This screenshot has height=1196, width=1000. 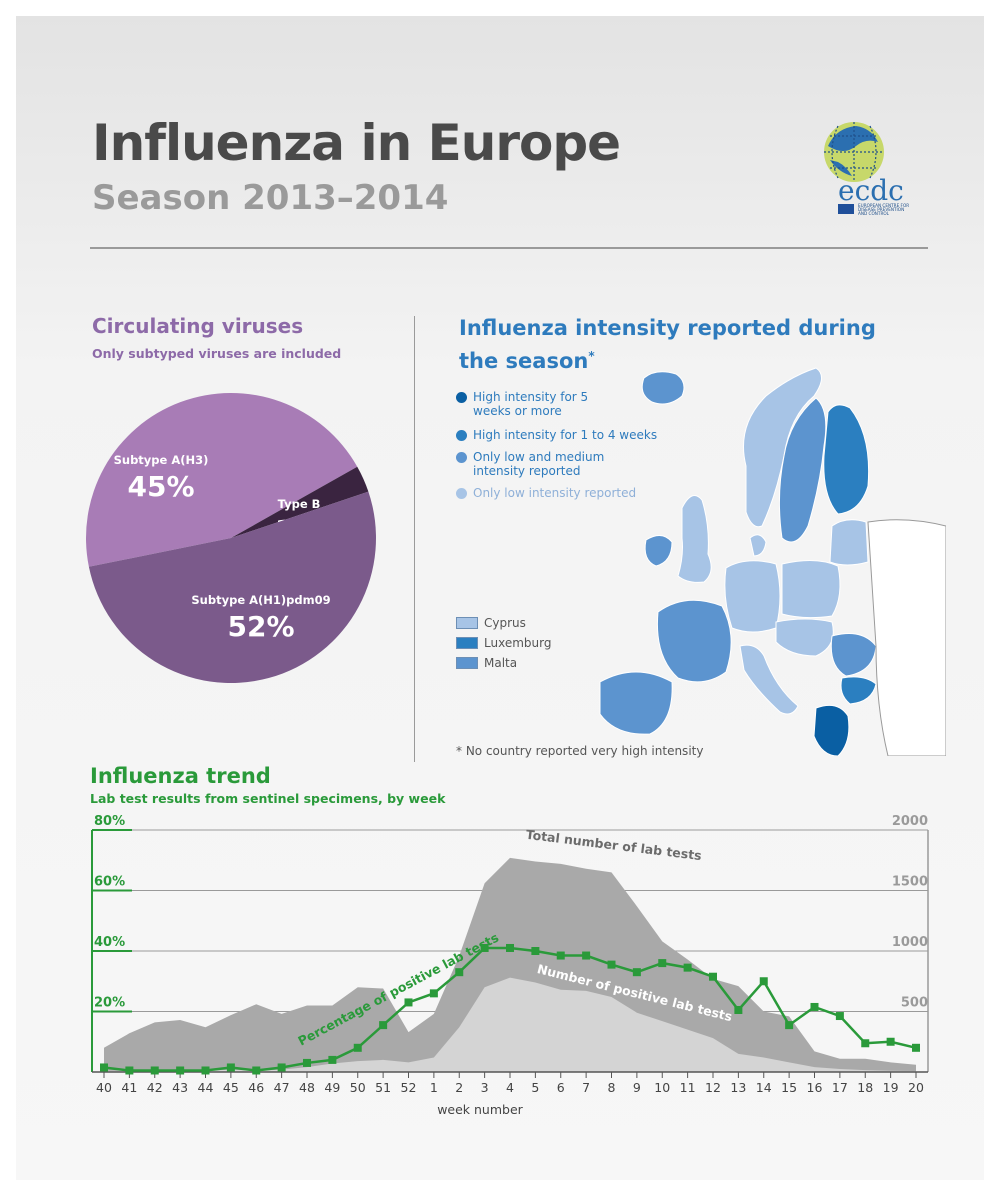 What do you see at coordinates (586, 1087) in the screenshot?
I see `x-tick-label: 7` at bounding box center [586, 1087].